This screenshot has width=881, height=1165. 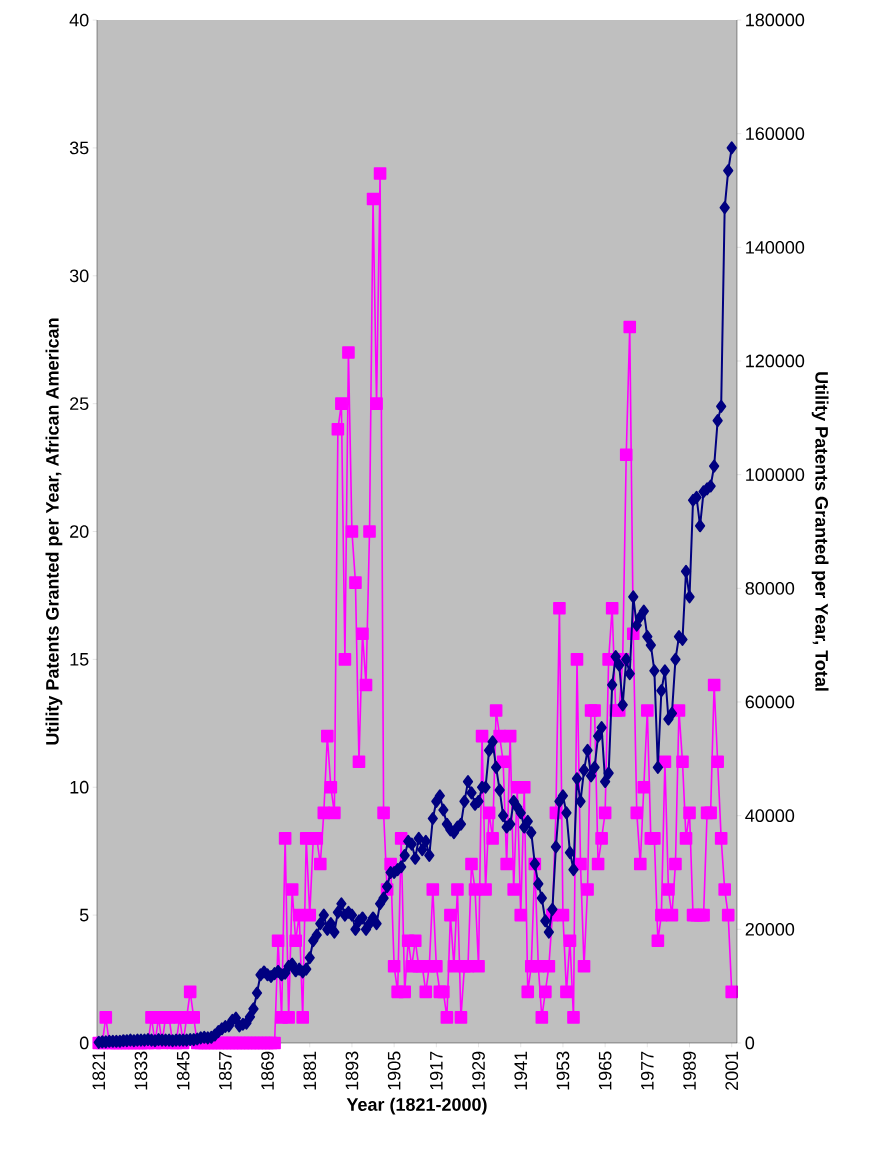 What do you see at coordinates (183, 1070) in the screenshot?
I see `x-tick-label: 1845` at bounding box center [183, 1070].